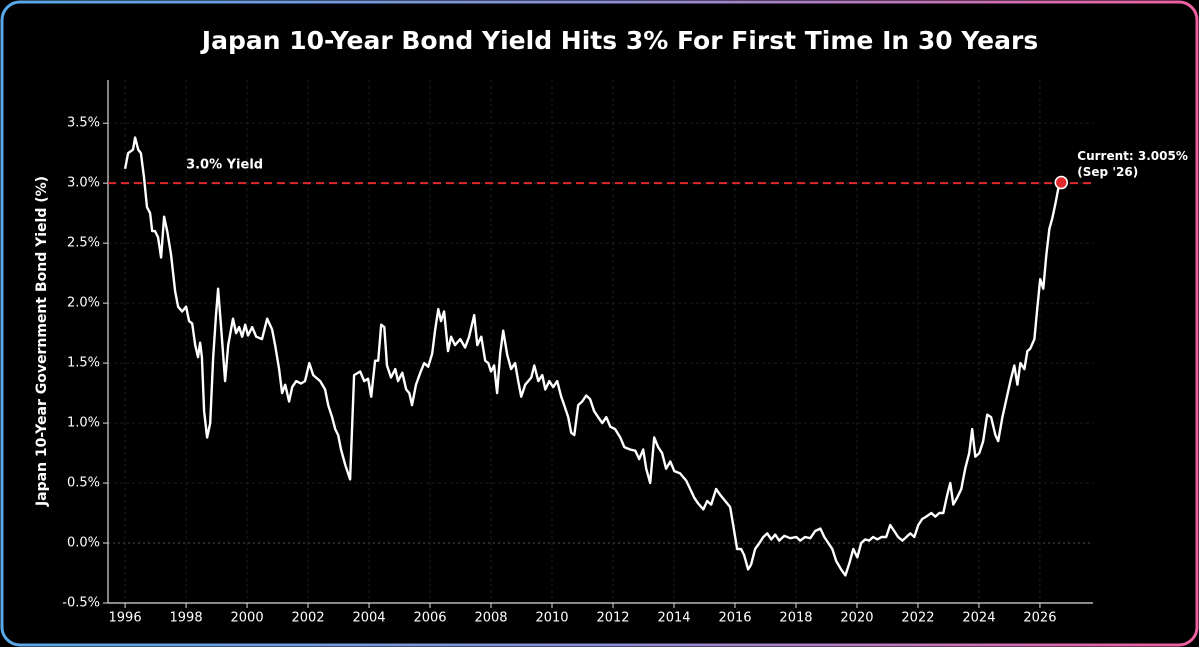  Describe the element at coordinates (81, 603) in the screenshot. I see `y-tick-label: -0.5%` at that location.